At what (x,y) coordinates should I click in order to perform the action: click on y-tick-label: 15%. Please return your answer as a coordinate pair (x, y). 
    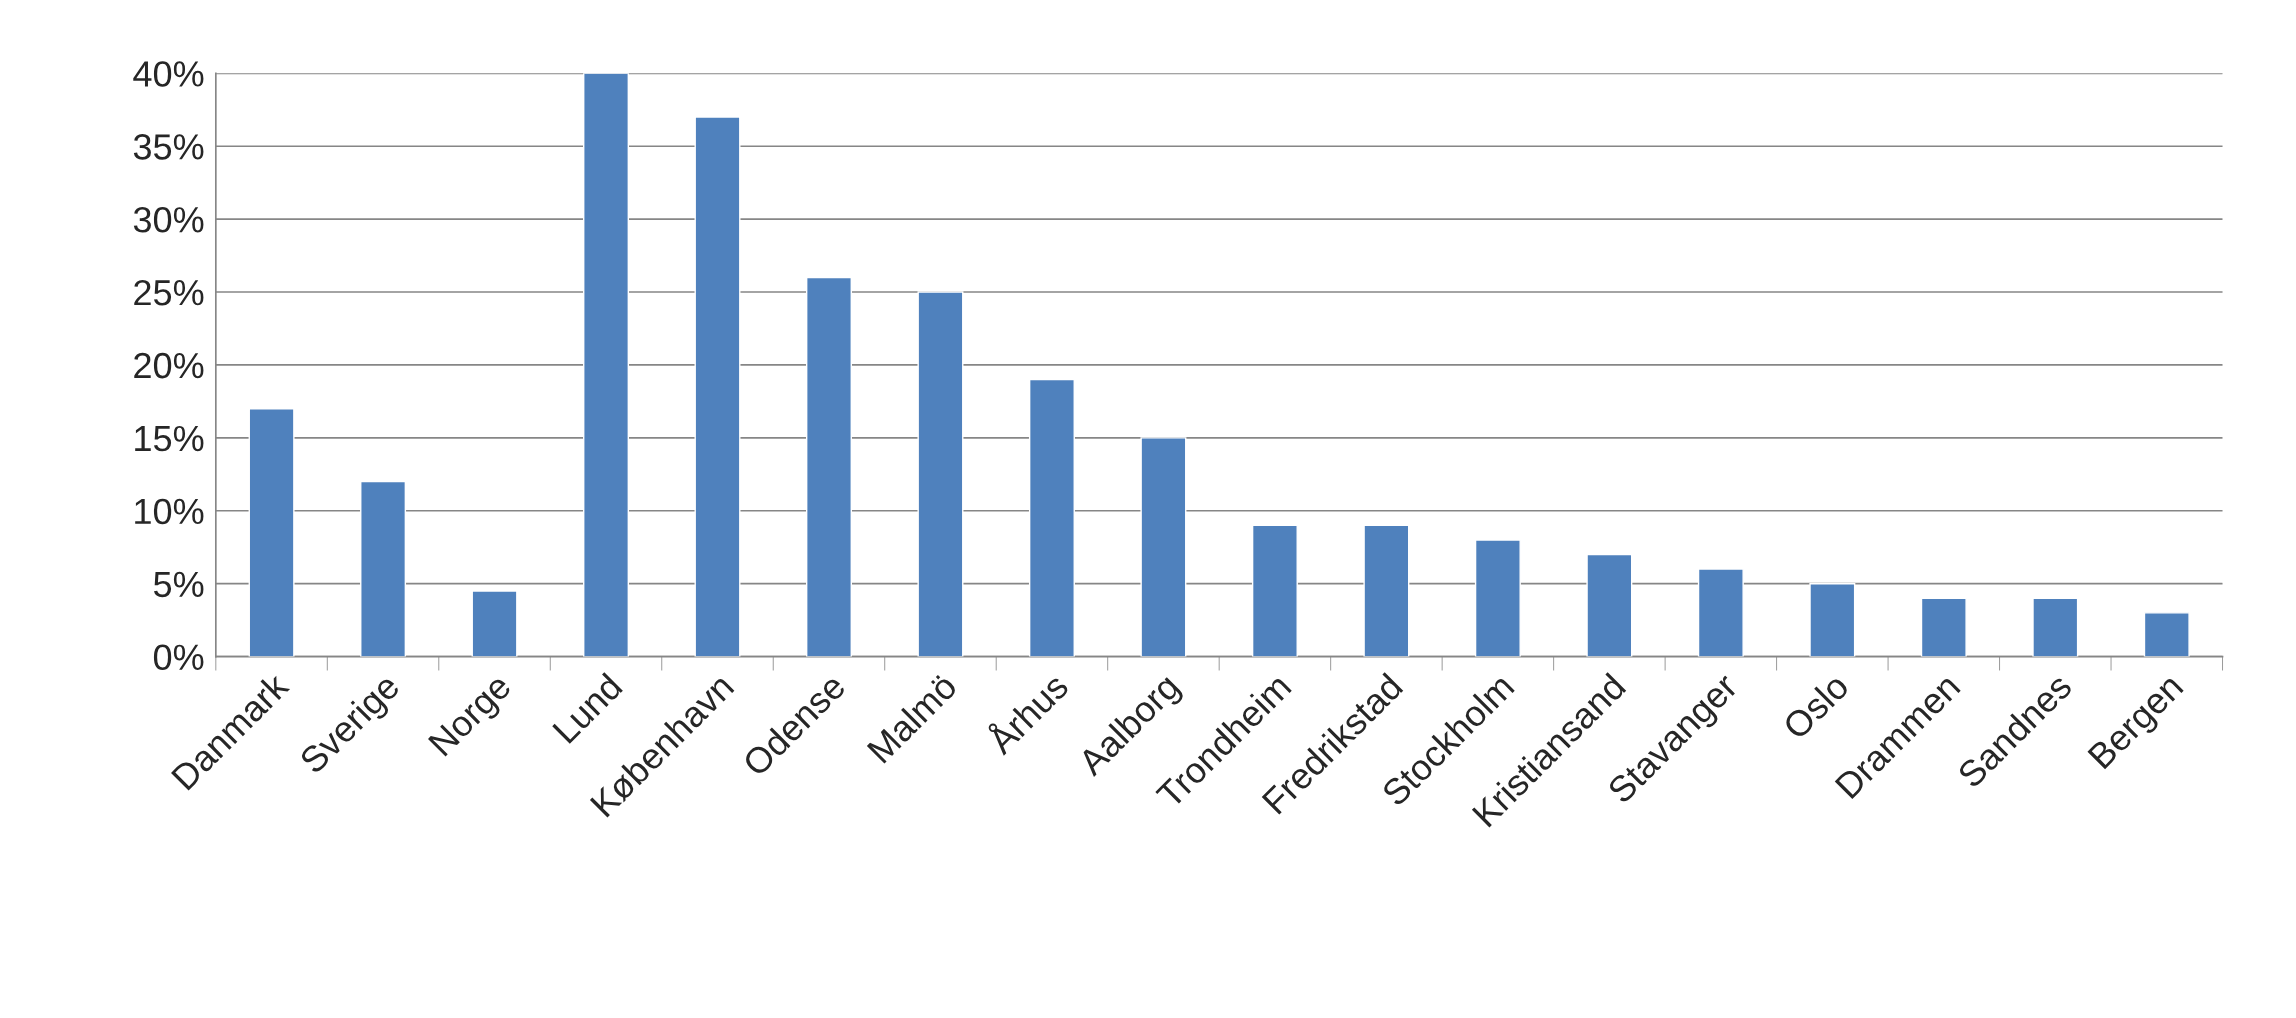
    Looking at the image, I should click on (169, 438).